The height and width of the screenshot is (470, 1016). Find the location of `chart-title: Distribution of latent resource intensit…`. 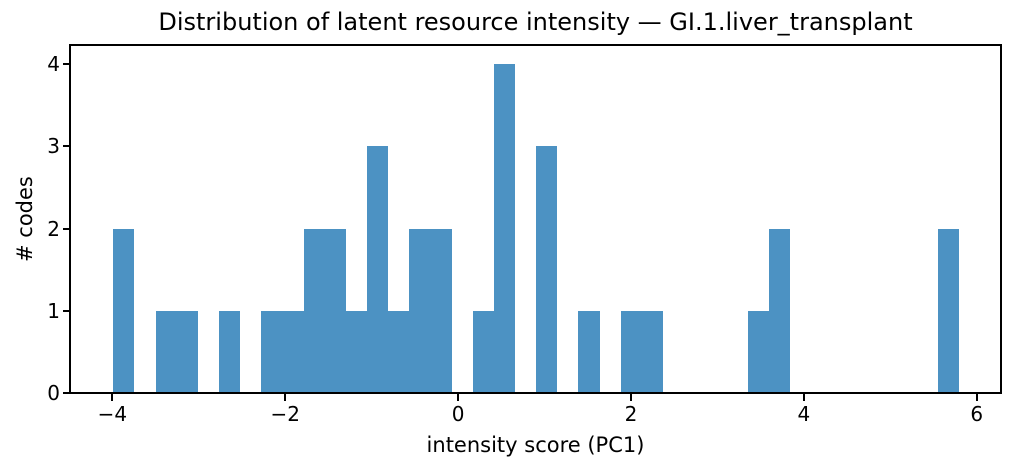

chart-title: Distribution of latent resource intensit… is located at coordinates (535, 22).